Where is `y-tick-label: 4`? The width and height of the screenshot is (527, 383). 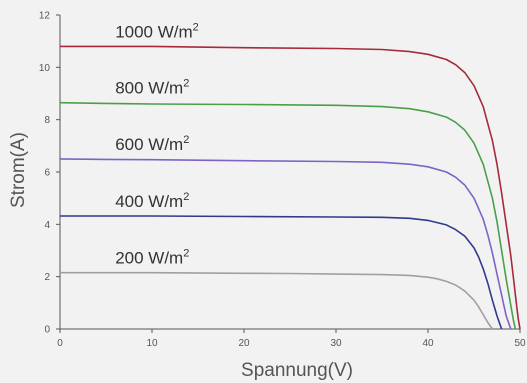
y-tick-label: 4 is located at coordinates (47, 225).